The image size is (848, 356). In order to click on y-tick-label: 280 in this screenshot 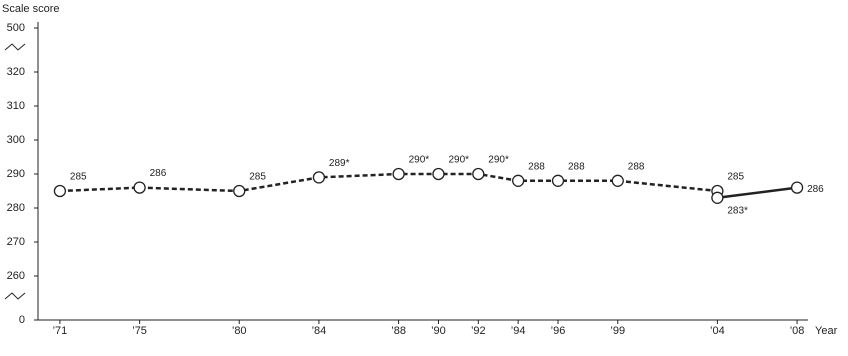, I will do `click(16, 208)`.